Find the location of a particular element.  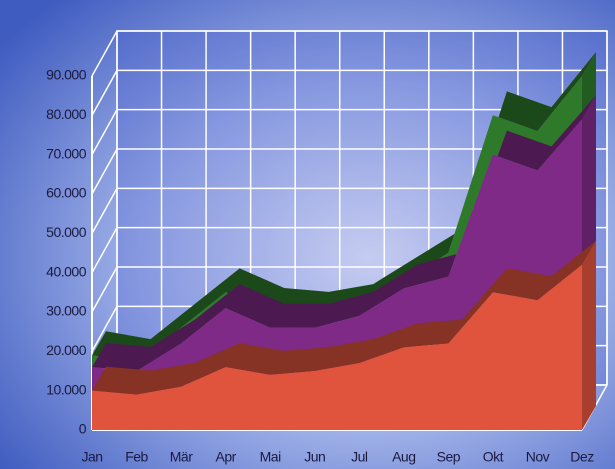

y-tick-label: 90.000 is located at coordinates (66, 75).